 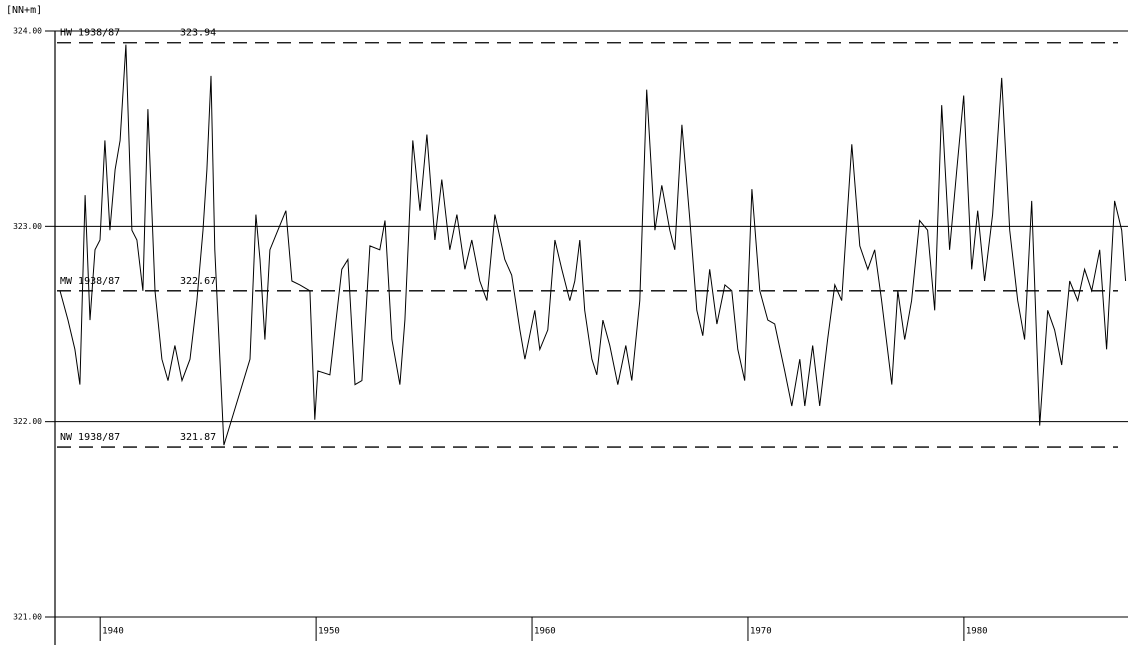 I want to click on y-tick-label: 324.00, so click(x=27, y=31).